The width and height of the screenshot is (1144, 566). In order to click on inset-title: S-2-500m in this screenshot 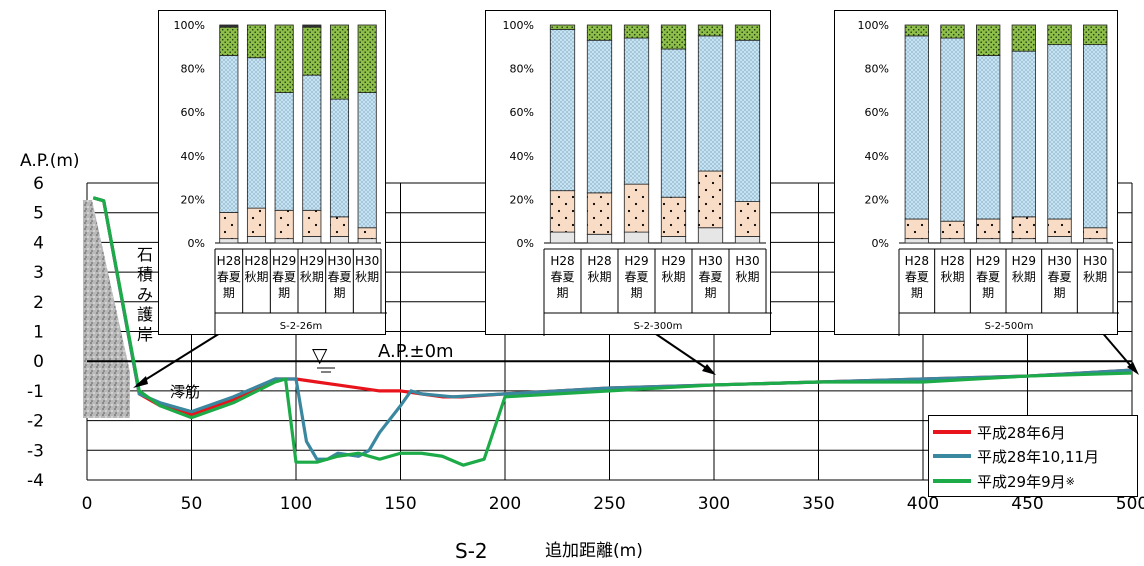, I will do `click(1009, 326)`.